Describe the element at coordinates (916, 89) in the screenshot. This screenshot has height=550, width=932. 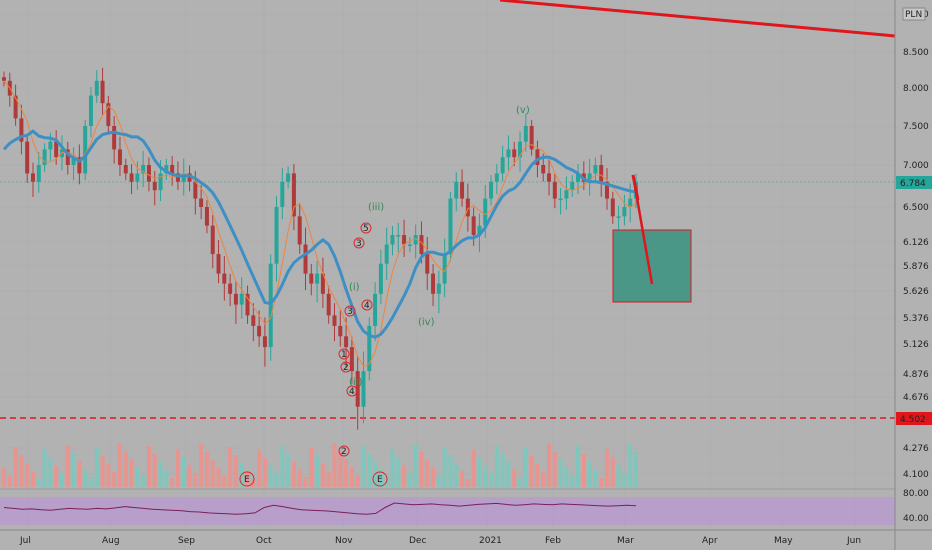
I see `price-tick-label: 8.000` at that location.